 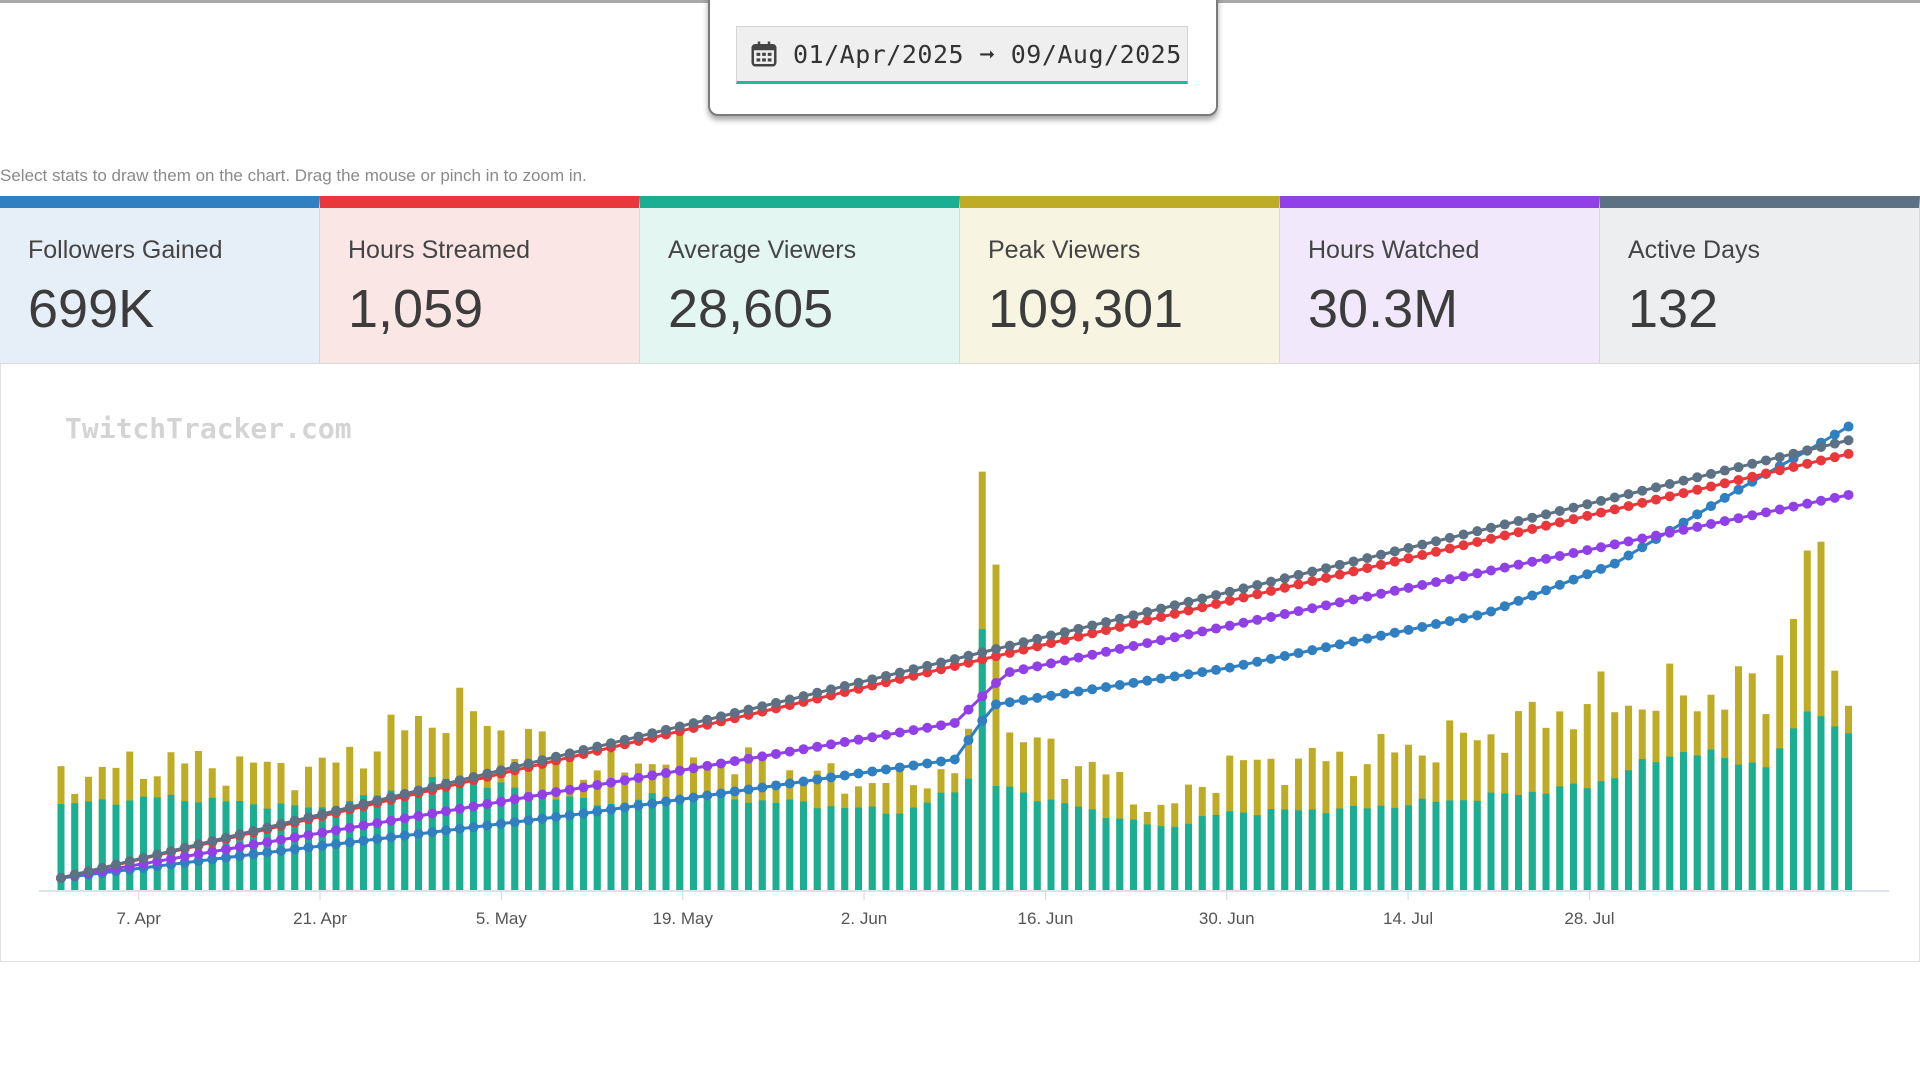 What do you see at coordinates (987, 54) in the screenshot?
I see `date-range-text: 01/Apr/2025 ➞ 09/Aug/2025` at bounding box center [987, 54].